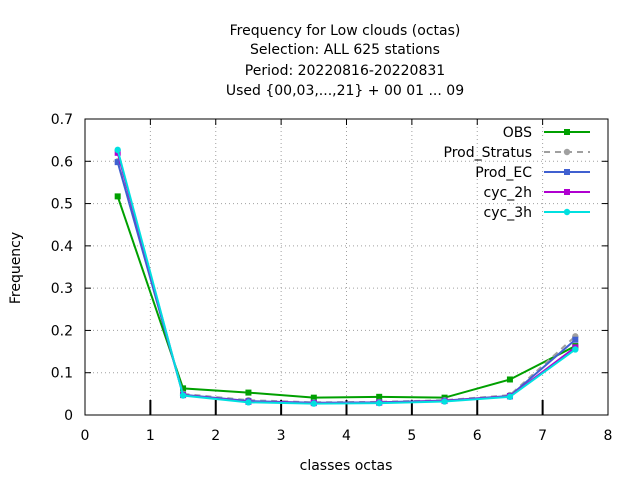 The width and height of the screenshot is (640, 480). I want to click on y-tick-label: 0, so click(68, 416).